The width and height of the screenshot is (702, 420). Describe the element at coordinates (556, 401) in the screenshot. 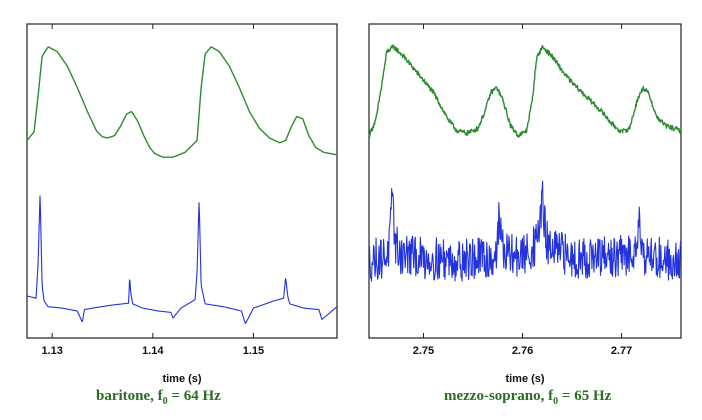

I see `caption-mezzo-subscript: 0` at that location.